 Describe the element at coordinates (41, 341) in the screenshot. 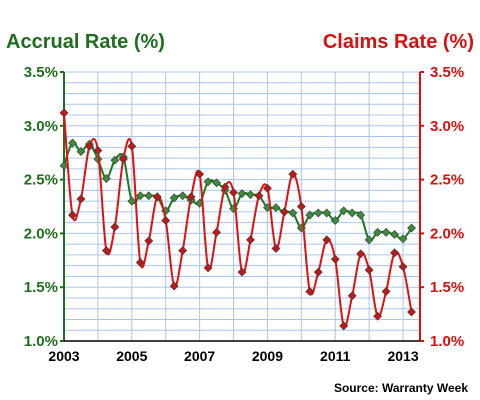

I see `left-tick-label: 1.0%` at that location.